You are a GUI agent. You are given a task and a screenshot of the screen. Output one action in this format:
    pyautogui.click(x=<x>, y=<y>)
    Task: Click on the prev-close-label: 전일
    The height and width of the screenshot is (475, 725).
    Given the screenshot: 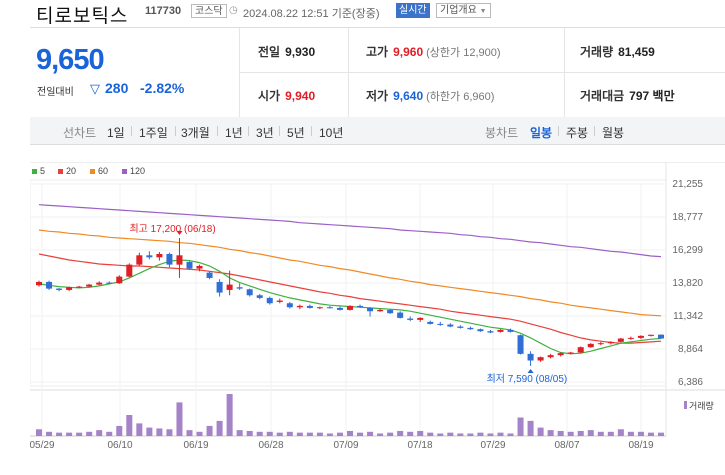 What is the action you would take?
    pyautogui.click(x=269, y=52)
    